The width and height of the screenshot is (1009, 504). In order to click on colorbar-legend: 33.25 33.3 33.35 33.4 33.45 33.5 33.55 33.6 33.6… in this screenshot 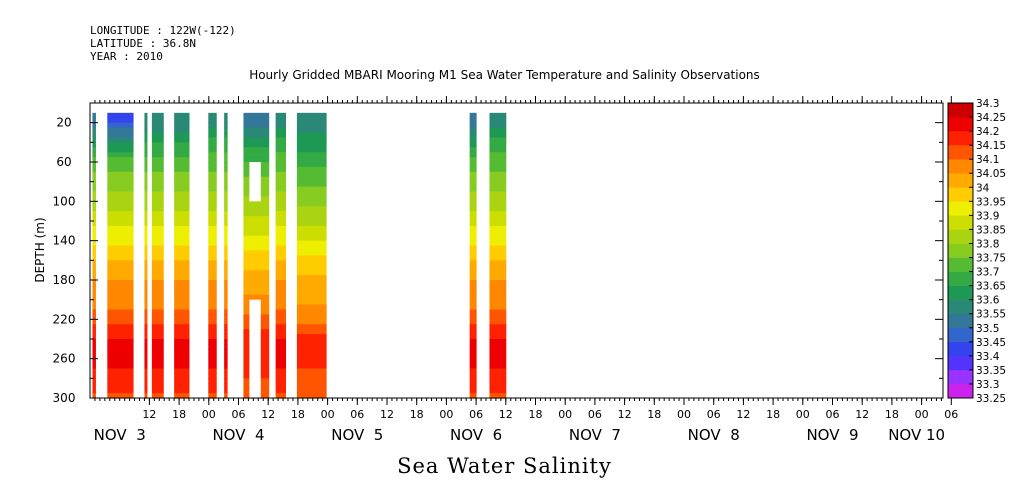, I will do `click(976, 251)`.